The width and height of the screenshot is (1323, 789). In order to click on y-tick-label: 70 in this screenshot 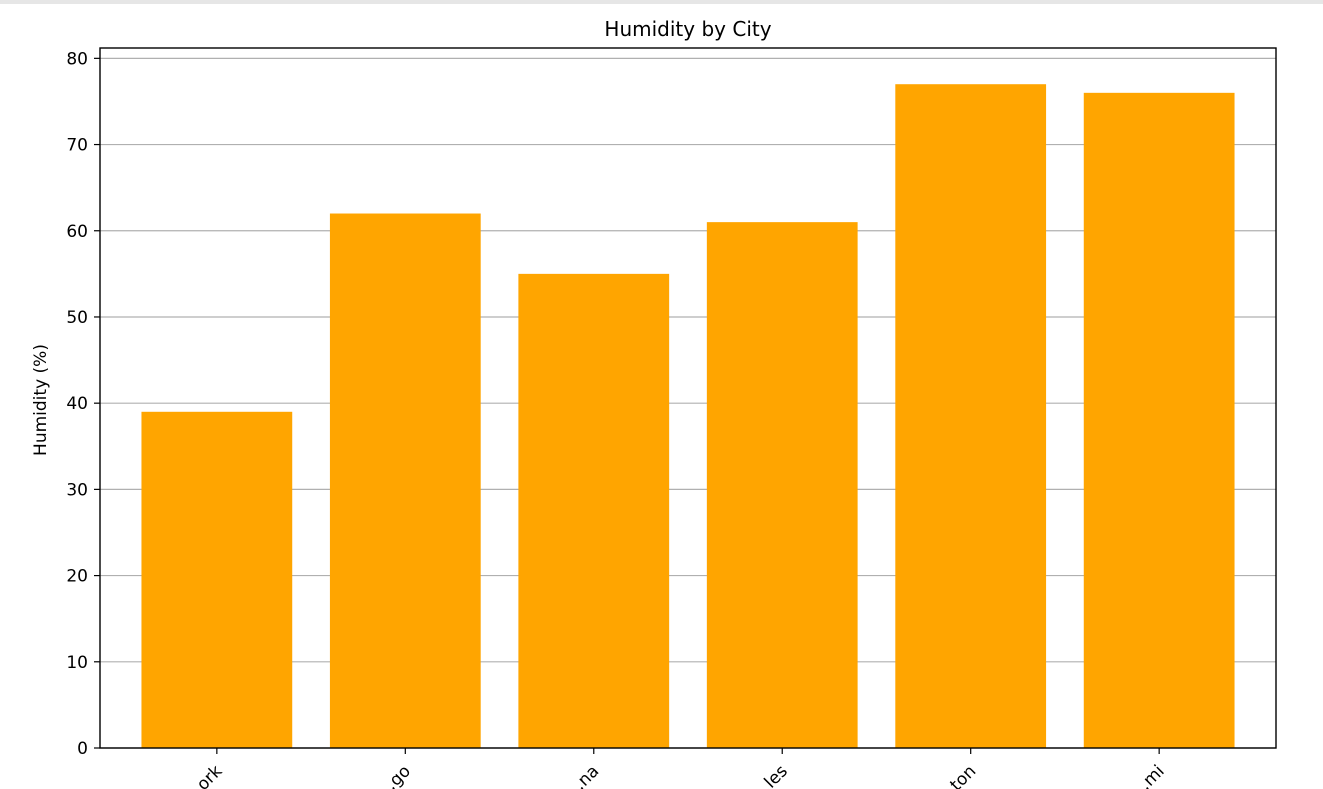, I will do `click(77, 146)`.